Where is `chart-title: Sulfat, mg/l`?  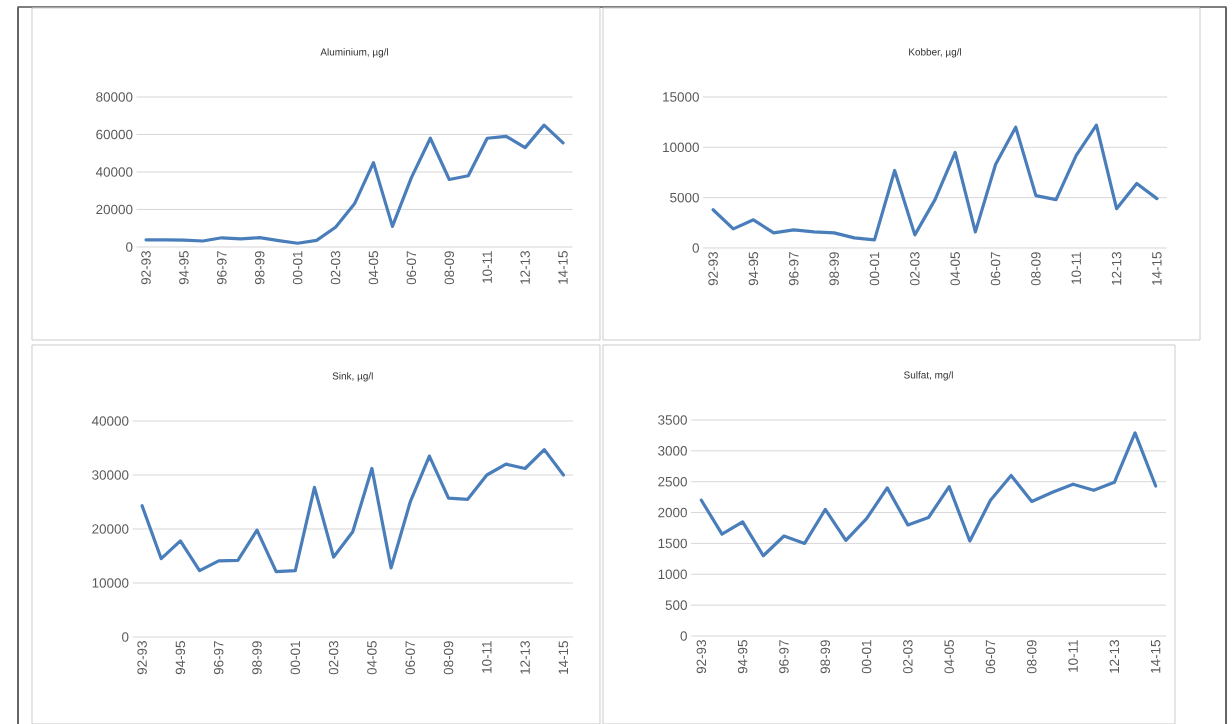
chart-title: Sulfat, mg/l is located at coordinates (928, 376).